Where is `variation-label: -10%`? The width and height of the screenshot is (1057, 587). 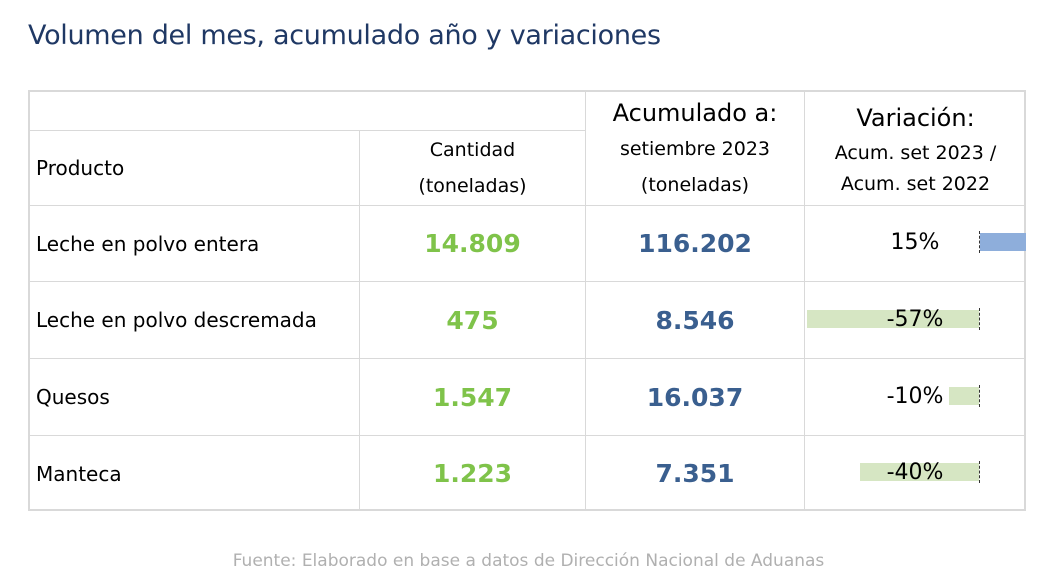 variation-label: -10% is located at coordinates (915, 396).